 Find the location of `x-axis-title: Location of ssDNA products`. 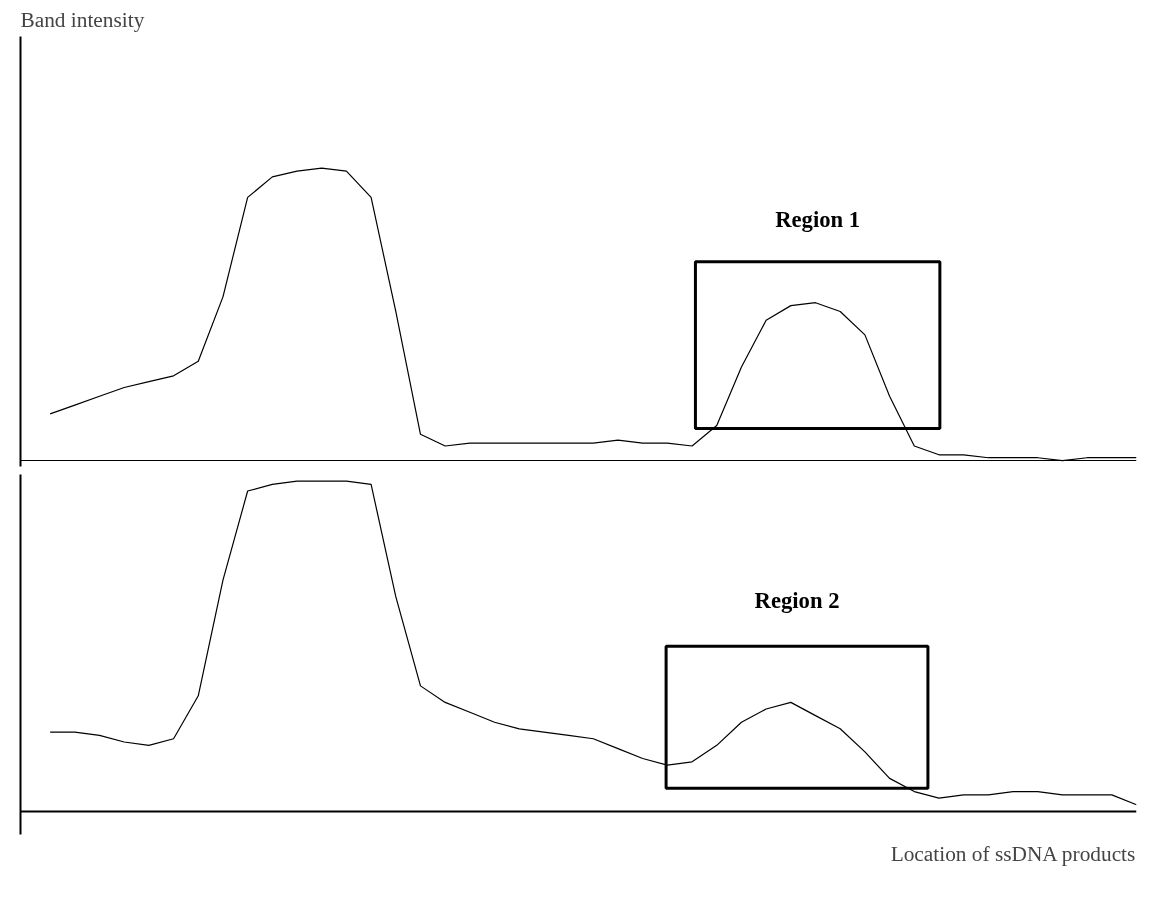

x-axis-title: Location of ssDNA products is located at coordinates (1013, 853).